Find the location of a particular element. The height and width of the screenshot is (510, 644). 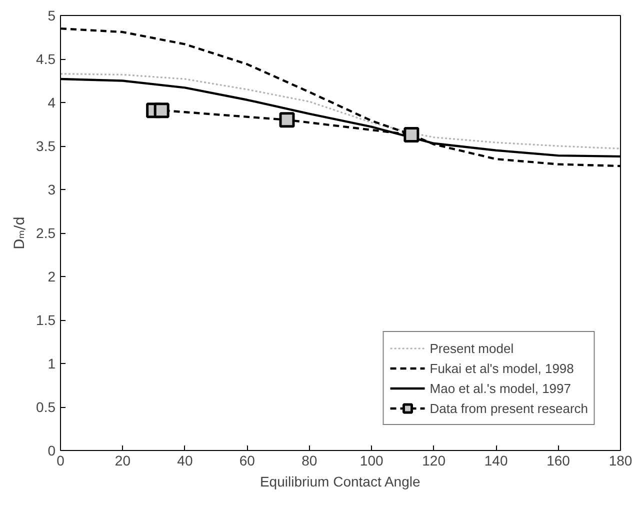

x-tick-label: 100 is located at coordinates (372, 460).